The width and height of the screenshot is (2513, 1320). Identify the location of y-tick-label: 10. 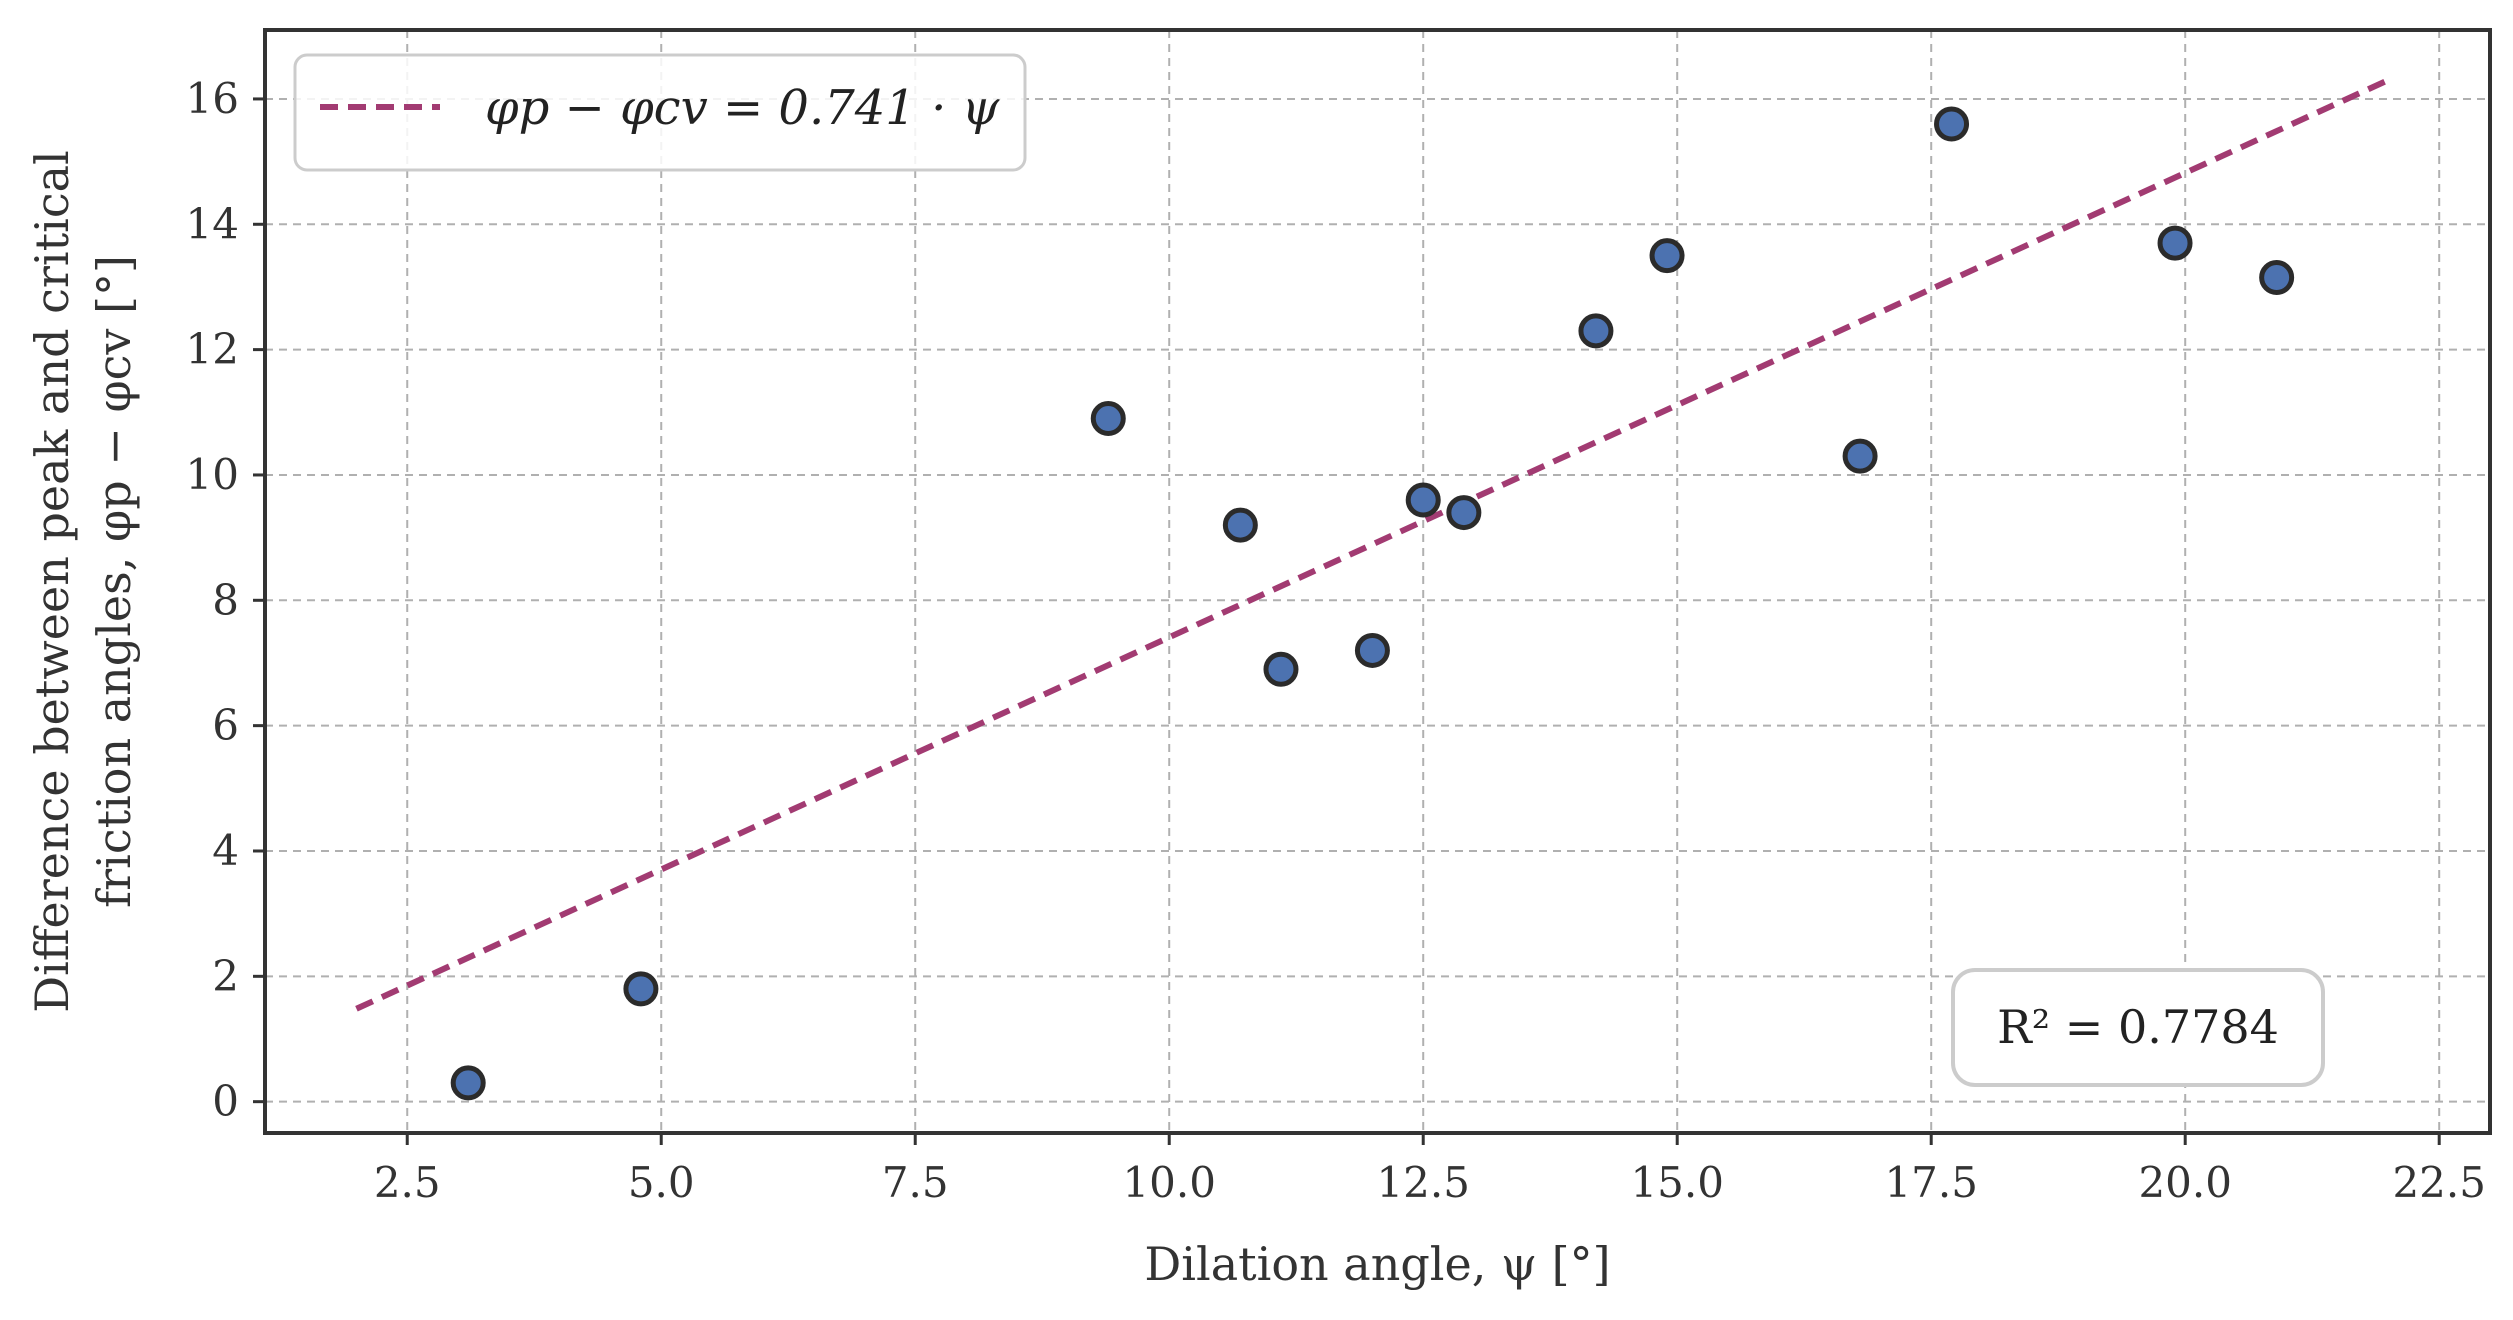
(212, 474).